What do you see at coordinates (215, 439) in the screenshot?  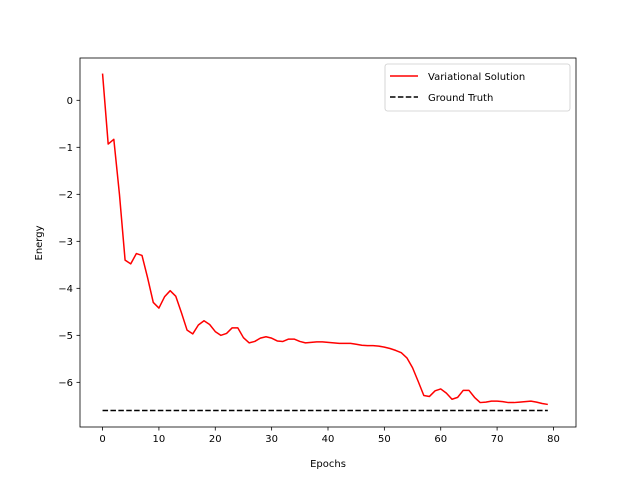 I see `x-tick-label: 20` at bounding box center [215, 439].